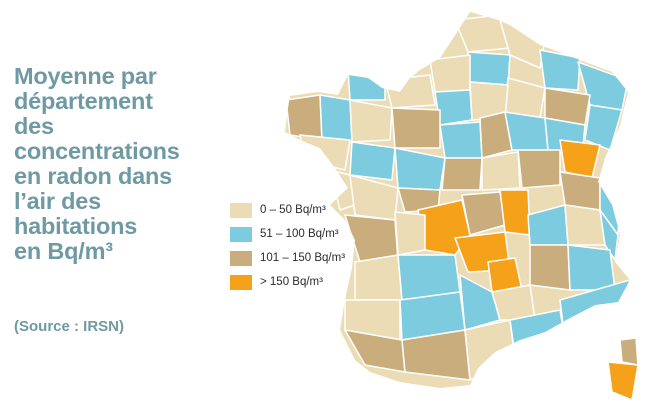 This screenshot has width=656, height=417. Describe the element at coordinates (76, 226) in the screenshot. I see `title-line: habitations` at that location.